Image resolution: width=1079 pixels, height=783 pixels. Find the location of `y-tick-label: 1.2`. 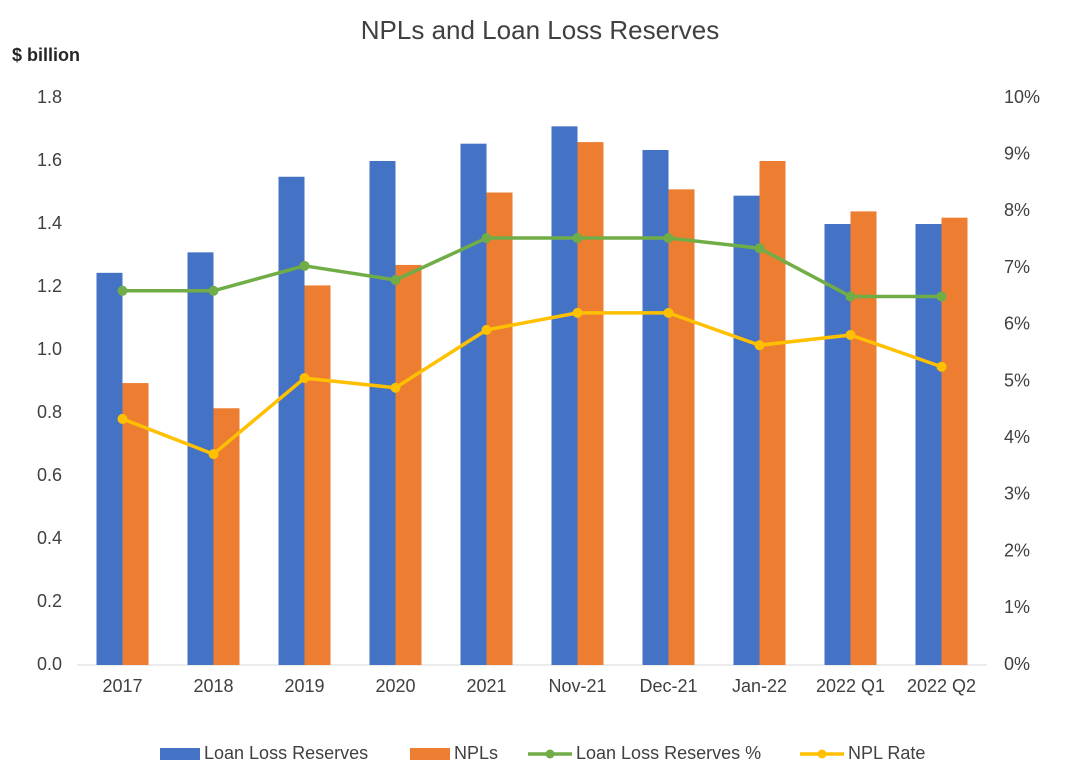

y-tick-label: 1.2 is located at coordinates (49, 286).